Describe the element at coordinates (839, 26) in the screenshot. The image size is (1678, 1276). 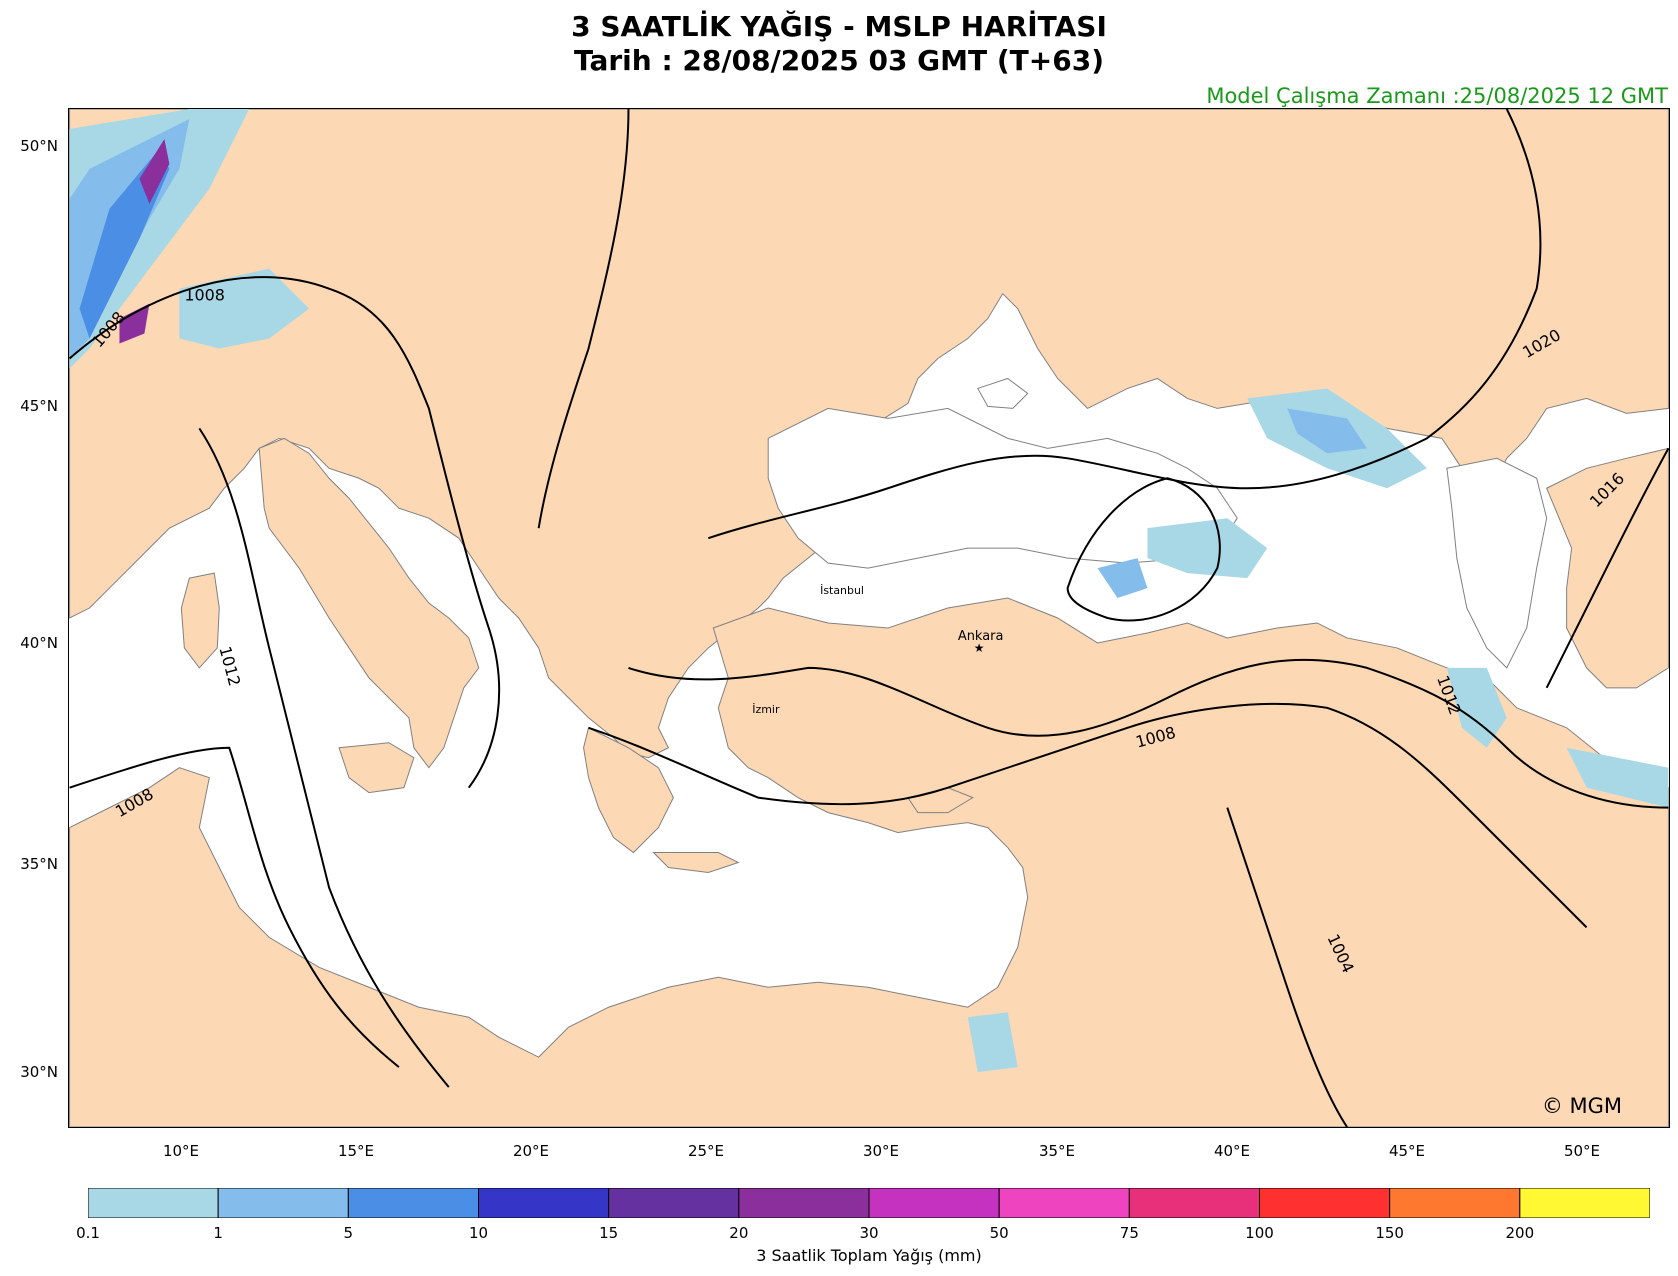
I see `map-title: 3 SAATLİK YAĞIŞ - MSLP HARİTASI` at that location.